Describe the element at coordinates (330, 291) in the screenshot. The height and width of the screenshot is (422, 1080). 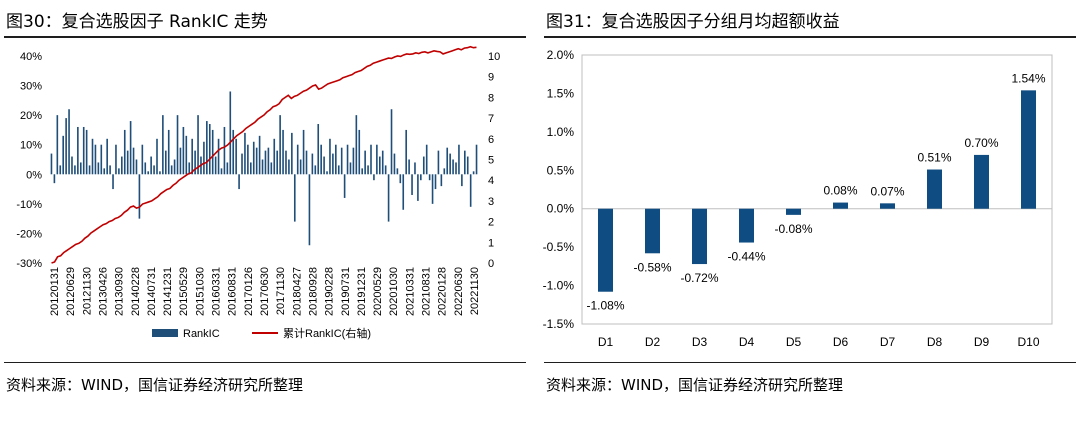
I see `x-axis-tick-label: 20190228` at that location.